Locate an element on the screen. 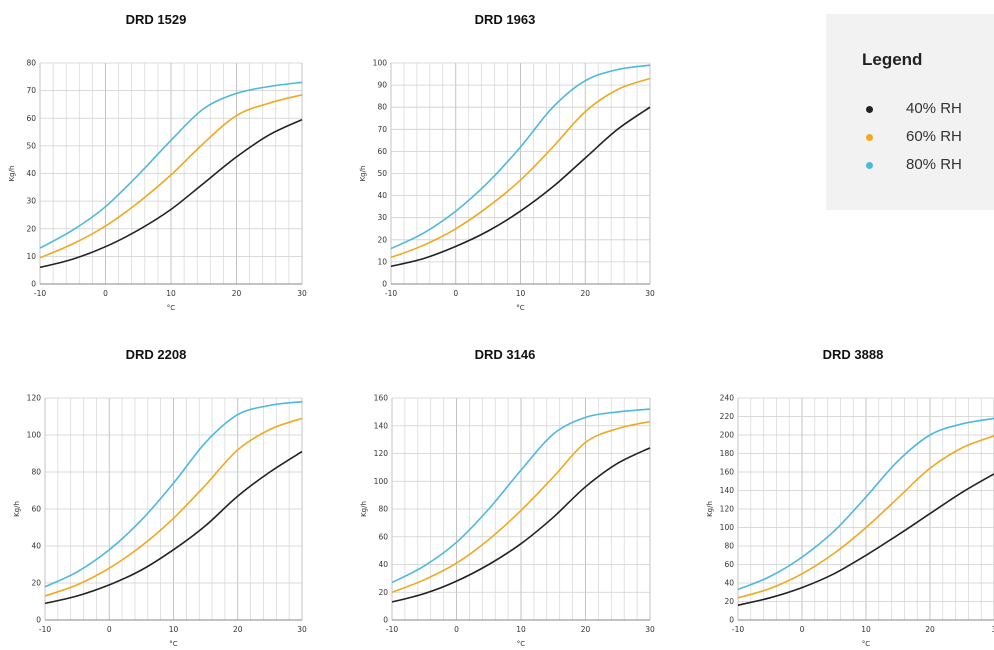  chart-title-drd-3888: DRD 3888 is located at coordinates (853, 354).